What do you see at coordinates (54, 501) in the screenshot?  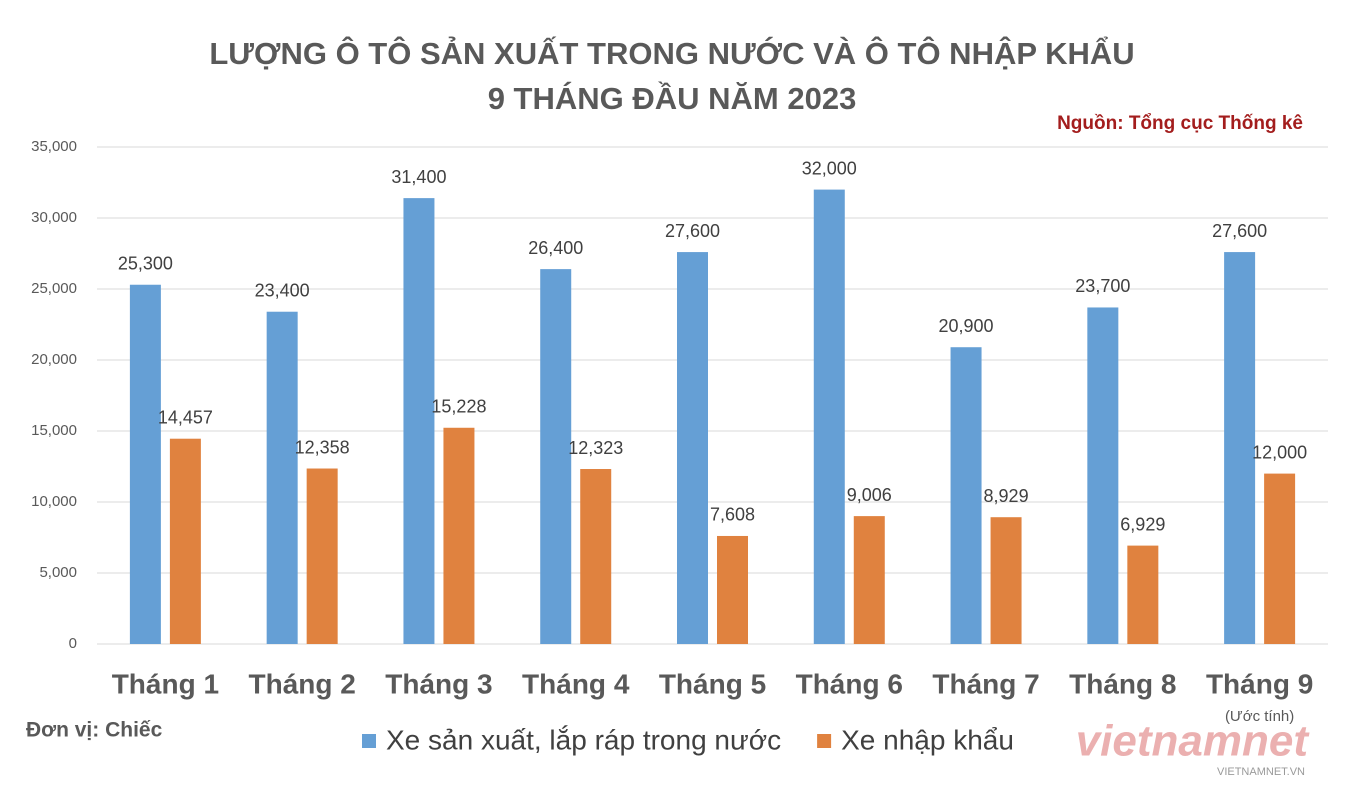 I see `y-tick-label: 10,000` at bounding box center [54, 501].